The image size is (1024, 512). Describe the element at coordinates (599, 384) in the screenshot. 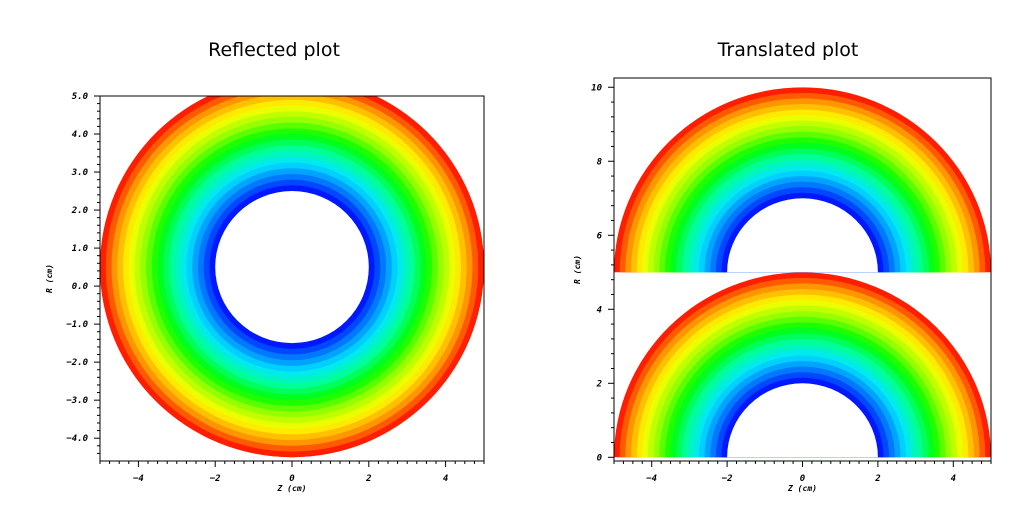

I see `y-tick-label: 2` at that location.